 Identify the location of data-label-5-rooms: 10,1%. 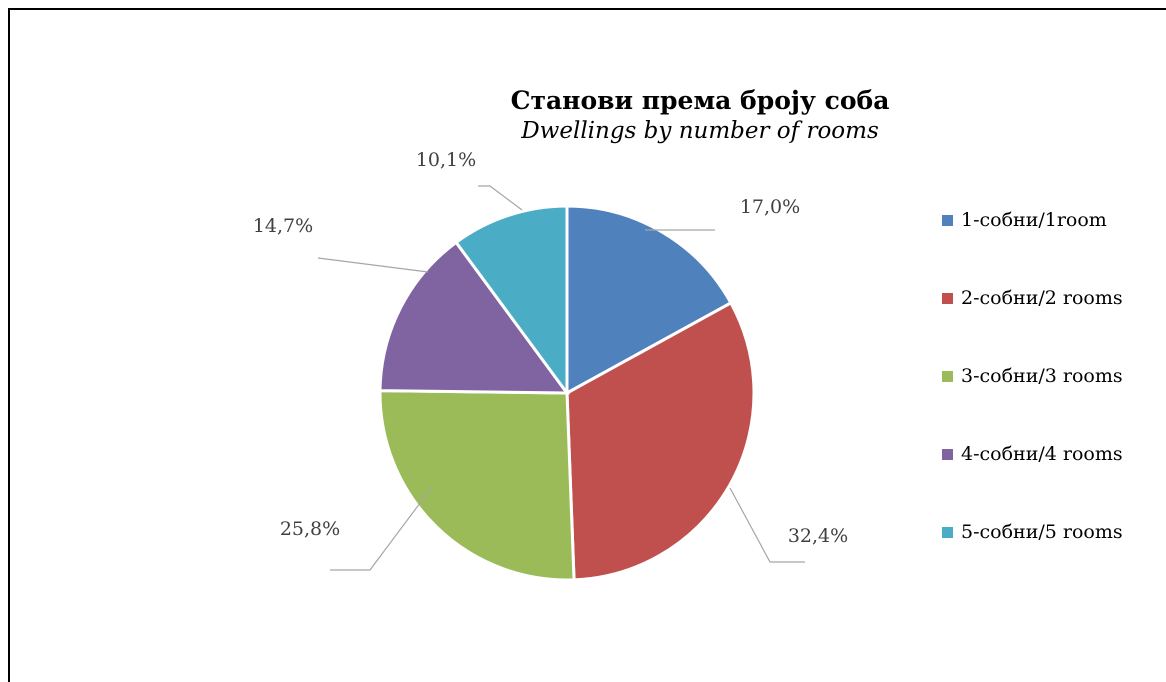
(446, 160).